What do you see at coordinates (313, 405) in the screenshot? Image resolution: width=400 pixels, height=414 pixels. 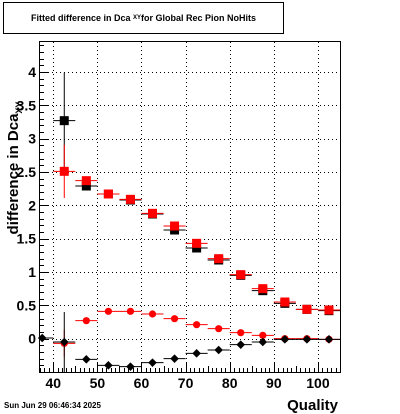 I see `x-axis-title: Quality` at bounding box center [313, 405].